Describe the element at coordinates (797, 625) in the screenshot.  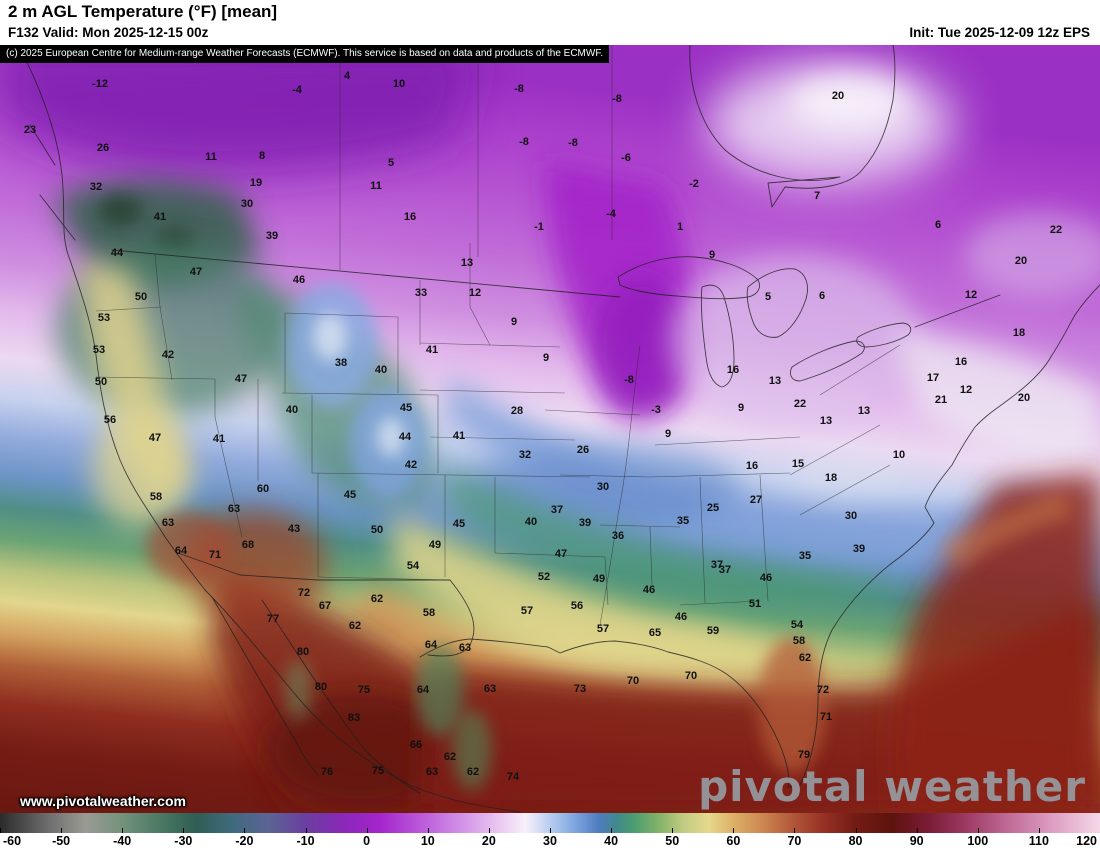
I see `temperature-value: 54` at that location.